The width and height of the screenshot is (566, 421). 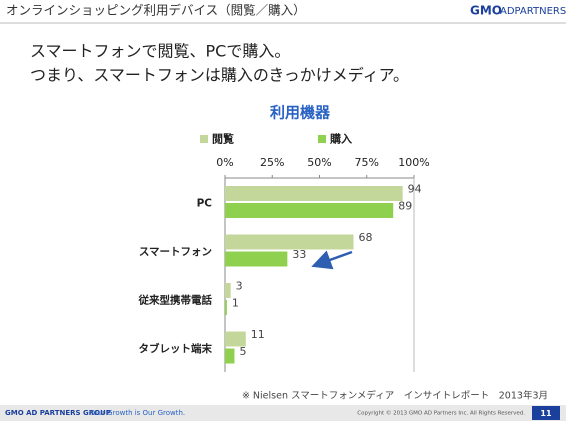 What do you see at coordinates (239, 286) in the screenshot?
I see `data-label: 3` at bounding box center [239, 286].